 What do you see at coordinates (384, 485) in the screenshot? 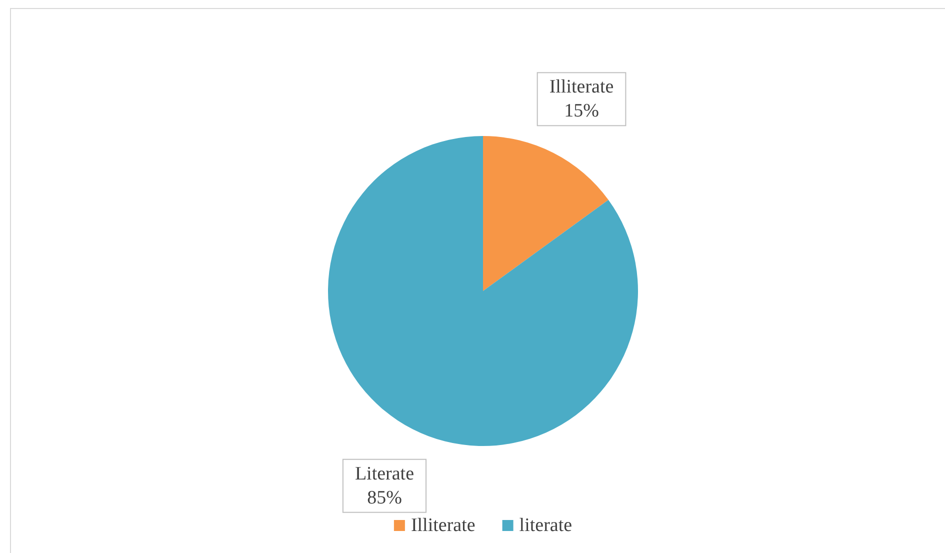
I see `data-label: Literate 85%` at bounding box center [384, 485].